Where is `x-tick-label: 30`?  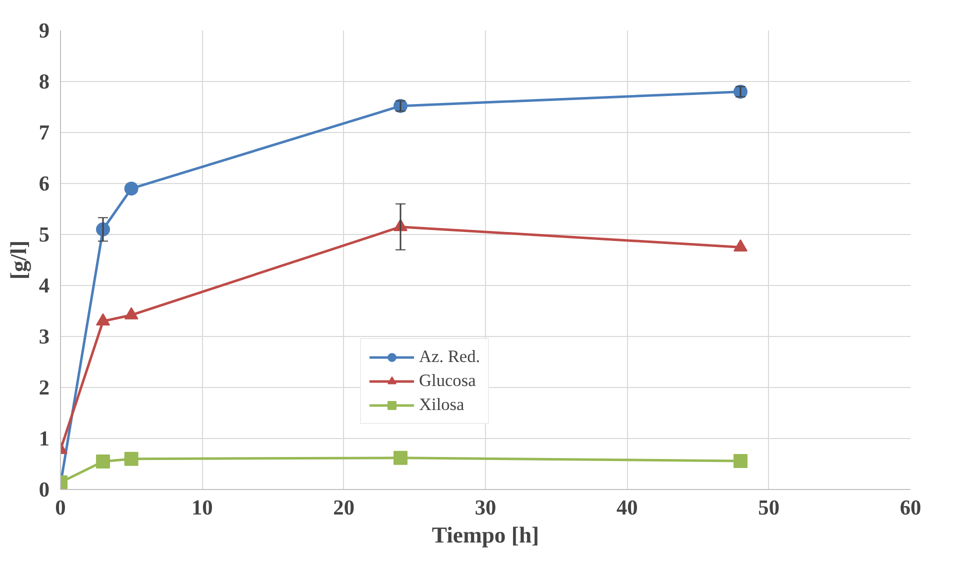 x-tick-label: 30 is located at coordinates (485, 508).